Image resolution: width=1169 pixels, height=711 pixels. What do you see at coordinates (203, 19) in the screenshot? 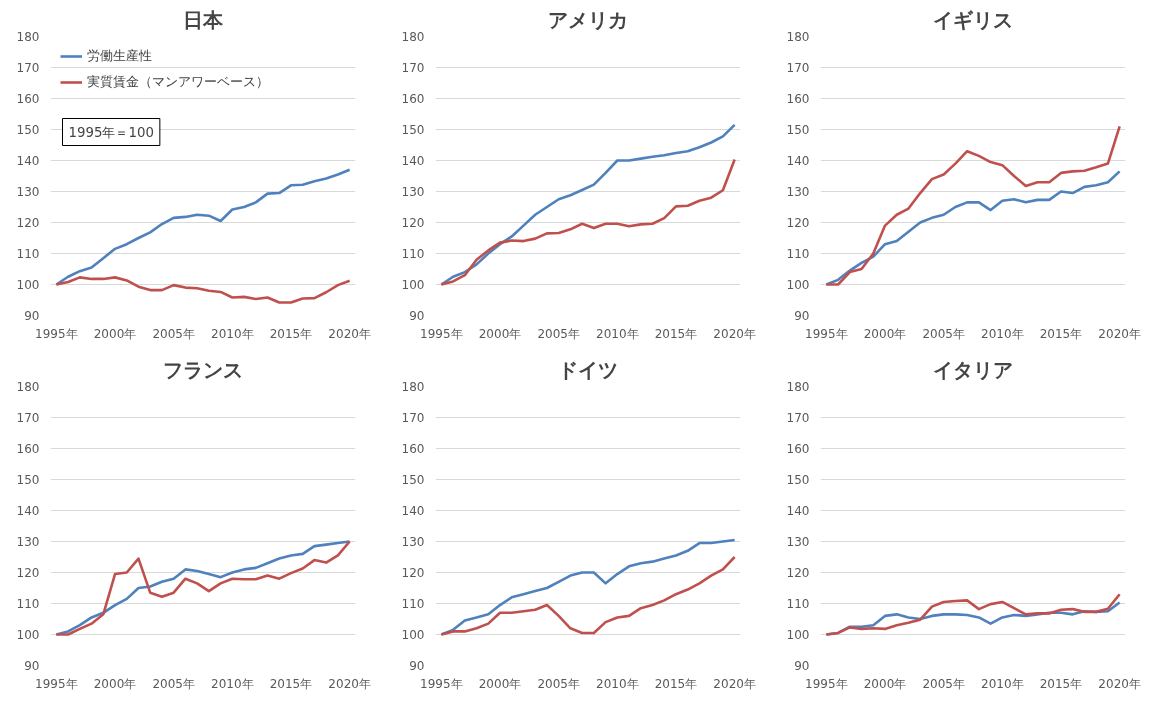
I see `chart-title: 日本` at bounding box center [203, 19].